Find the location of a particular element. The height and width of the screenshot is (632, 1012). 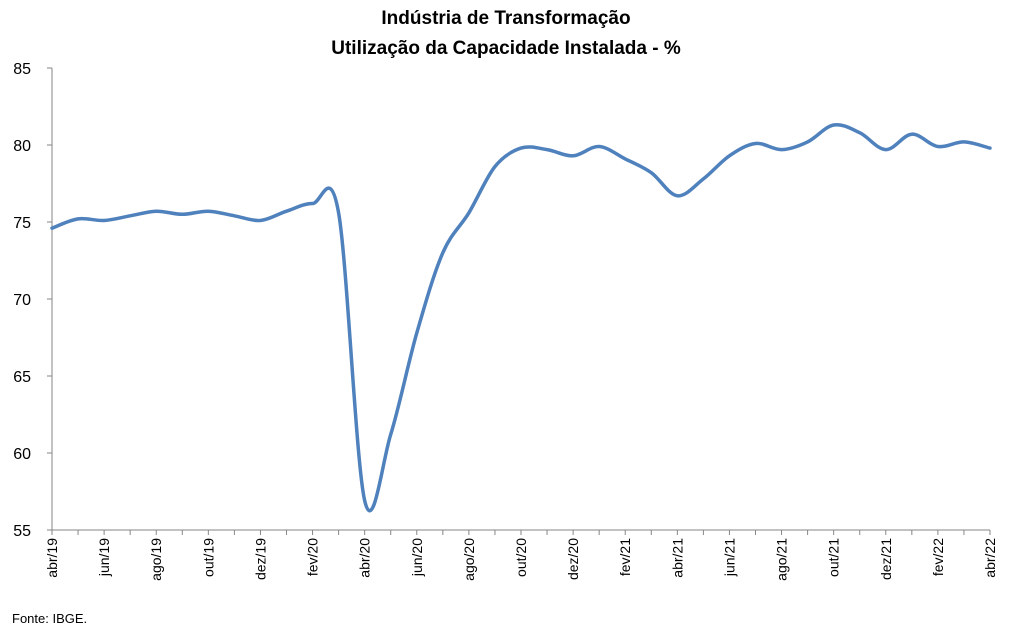

y-tick-label: 85 is located at coordinates (22, 69).